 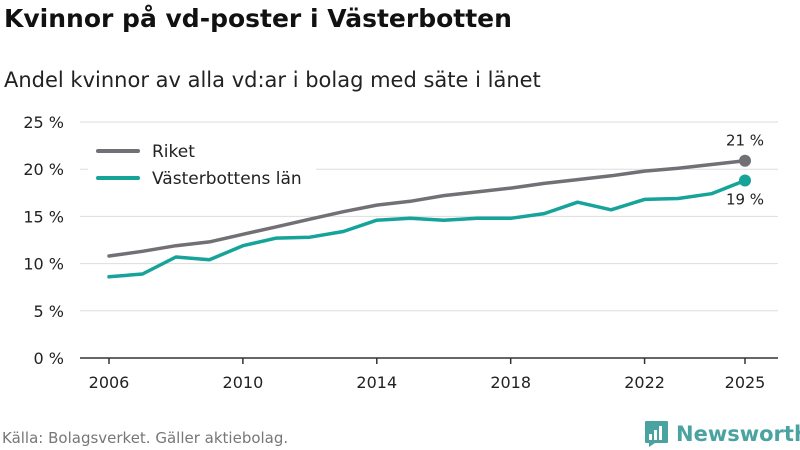 I want to click on end-label-lan: 19 %, so click(x=745, y=200).